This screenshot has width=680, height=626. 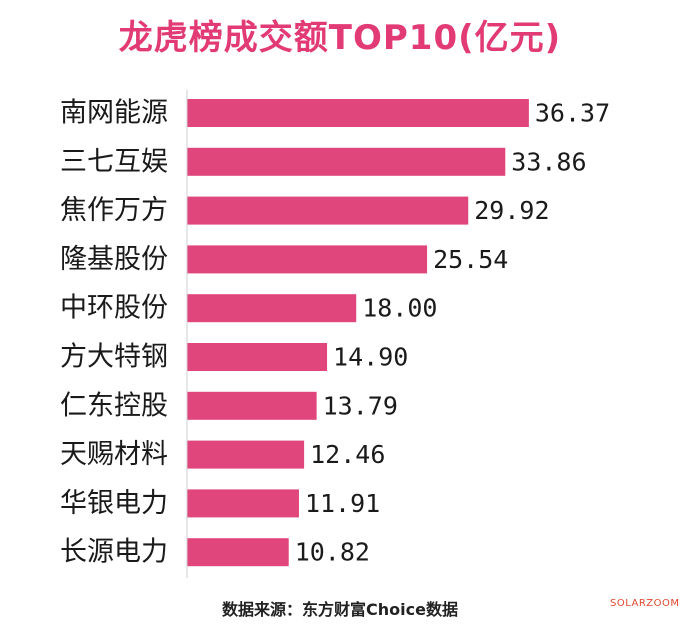 What do you see at coordinates (340, 609) in the screenshot?
I see `data-source-note: 数据来源：东方财富Choice数据` at bounding box center [340, 609].